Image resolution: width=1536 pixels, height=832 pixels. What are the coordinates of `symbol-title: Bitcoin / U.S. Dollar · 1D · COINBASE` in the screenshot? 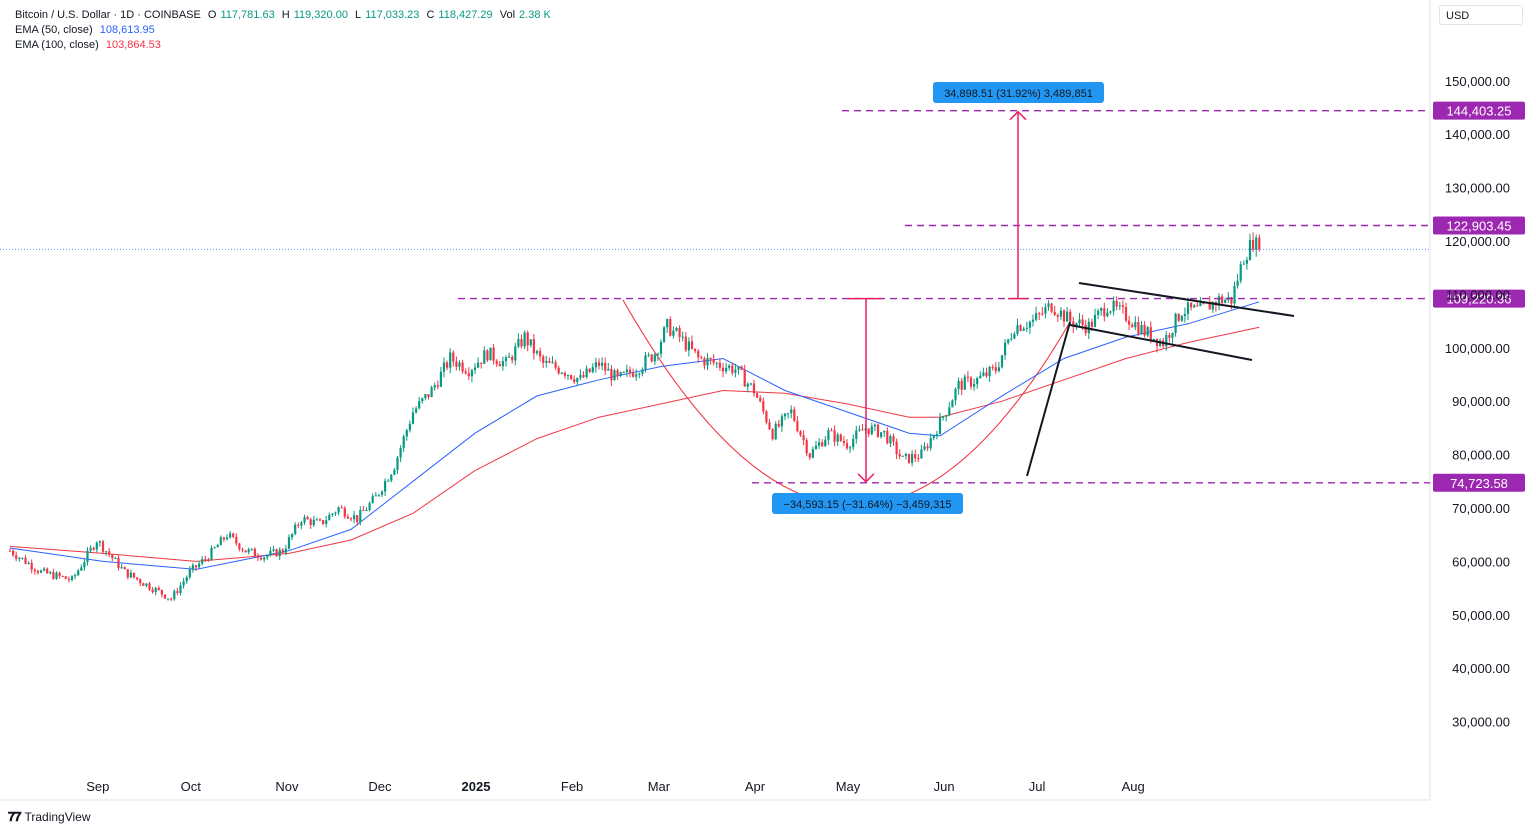 It's located at (108, 15).